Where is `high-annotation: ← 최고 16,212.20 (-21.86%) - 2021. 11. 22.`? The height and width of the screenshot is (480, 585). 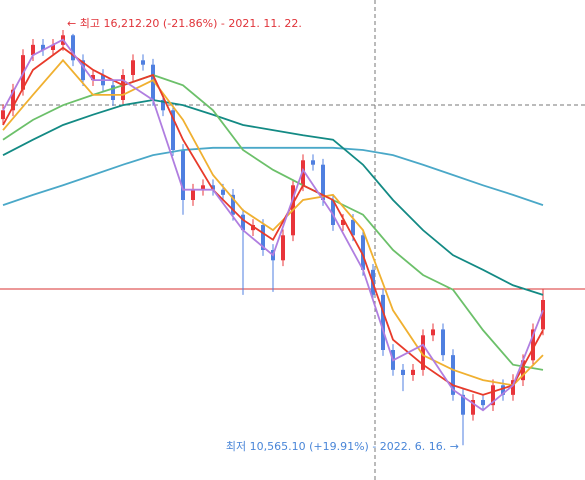
high-annotation: ← 최고 16,212.20 (-21.86%) - 2021. 11. 22. is located at coordinates (184, 23).